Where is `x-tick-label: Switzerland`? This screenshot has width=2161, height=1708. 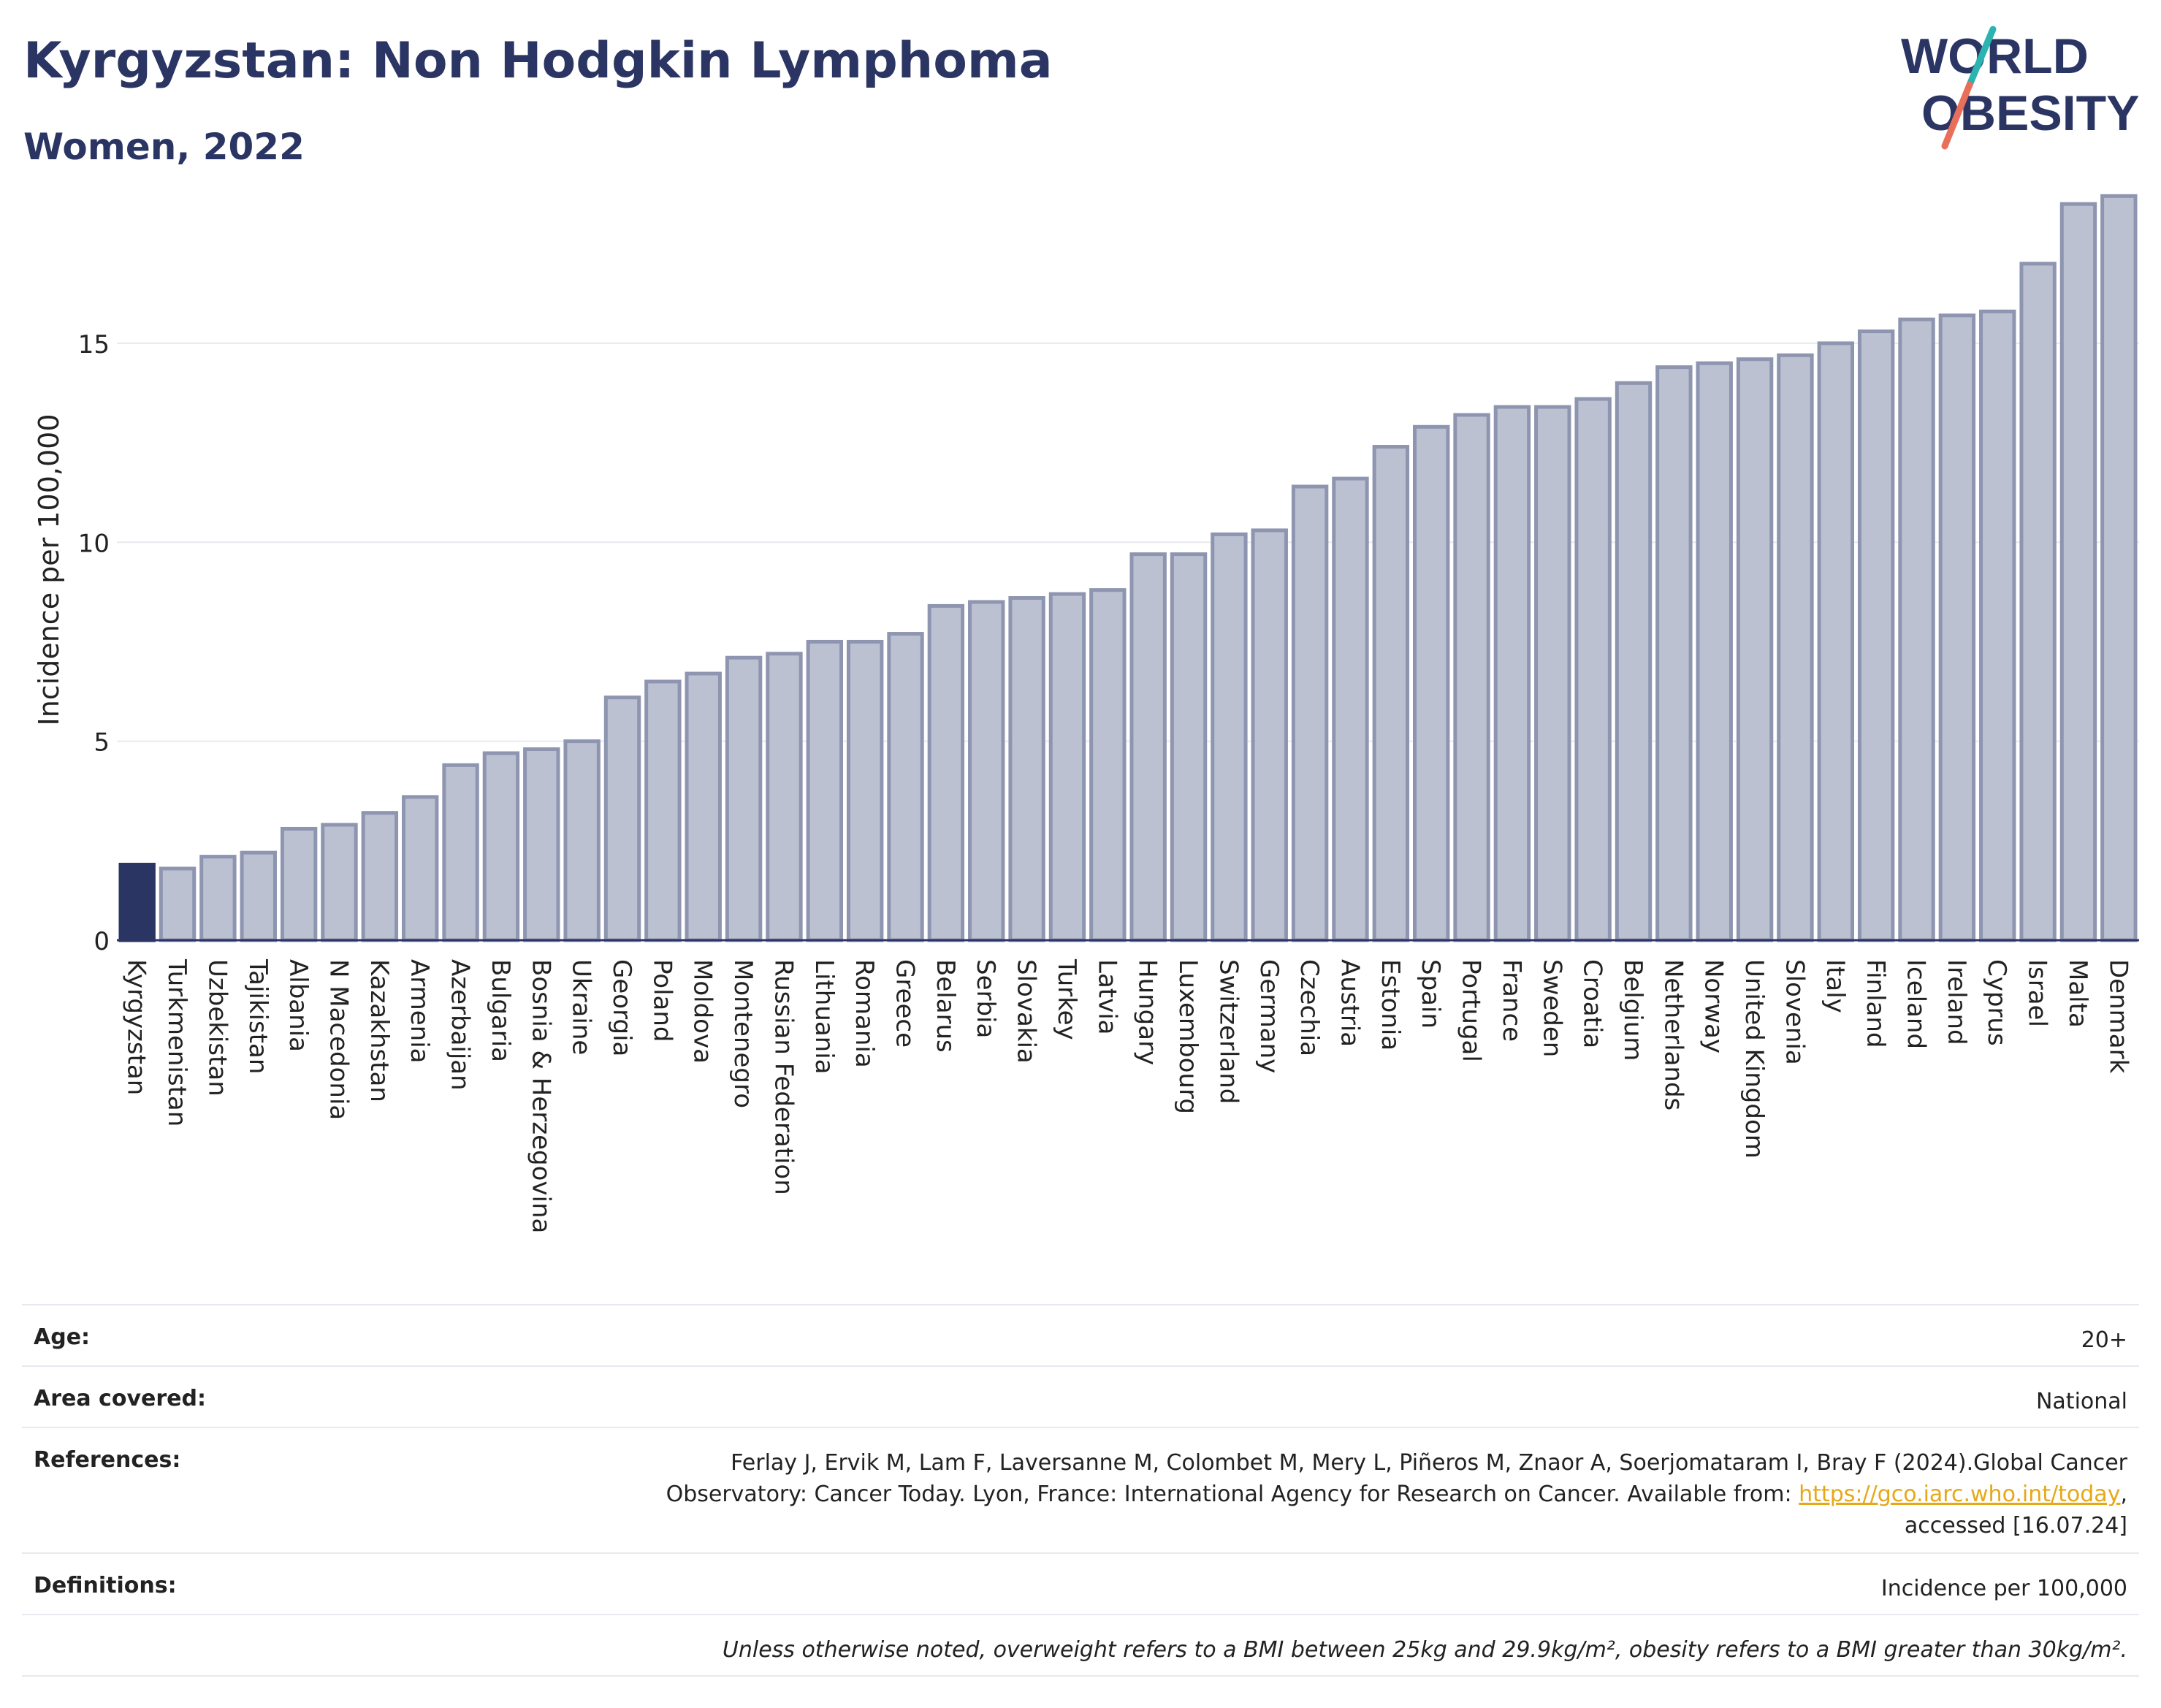 x-tick-label: Switzerland is located at coordinates (1228, 1031).